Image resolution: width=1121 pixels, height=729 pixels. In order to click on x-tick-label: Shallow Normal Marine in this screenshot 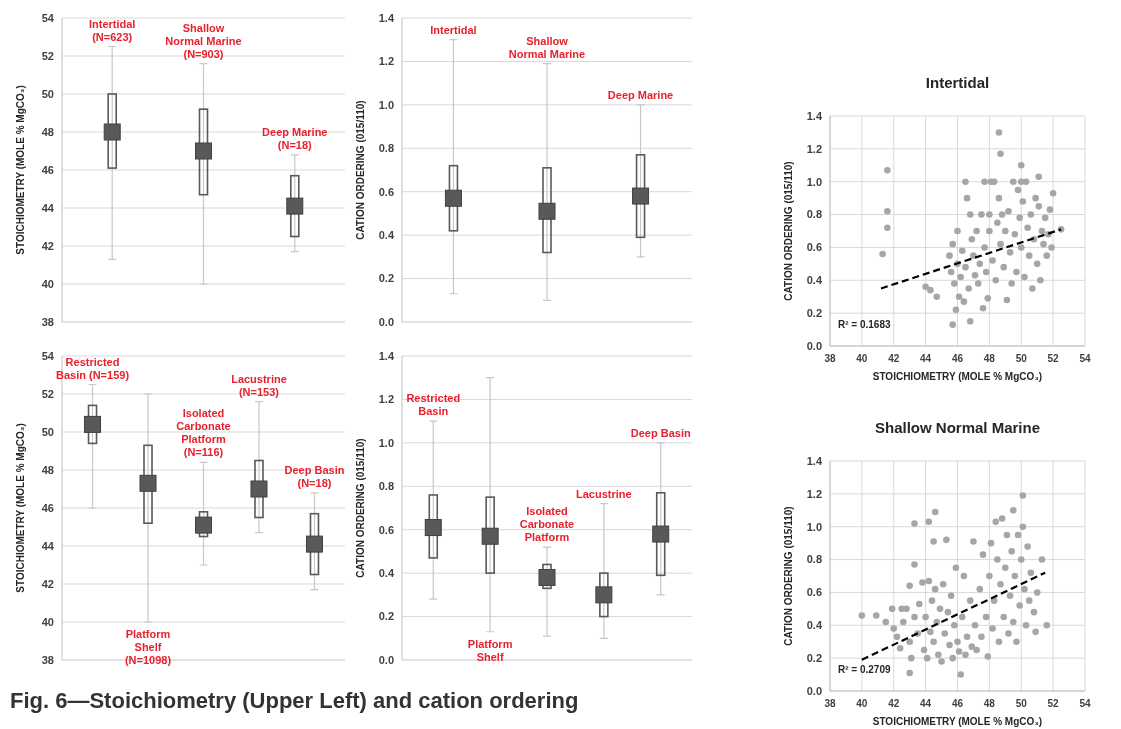, I will do `click(547, 47)`.